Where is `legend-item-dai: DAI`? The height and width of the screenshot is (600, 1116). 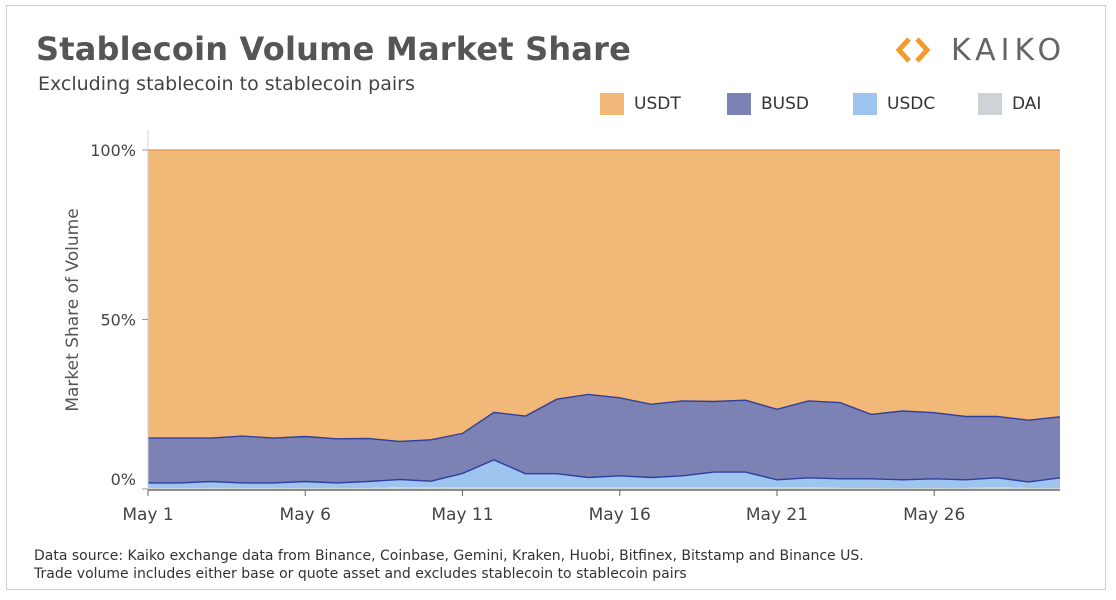 legend-item-dai: DAI is located at coordinates (1009, 104).